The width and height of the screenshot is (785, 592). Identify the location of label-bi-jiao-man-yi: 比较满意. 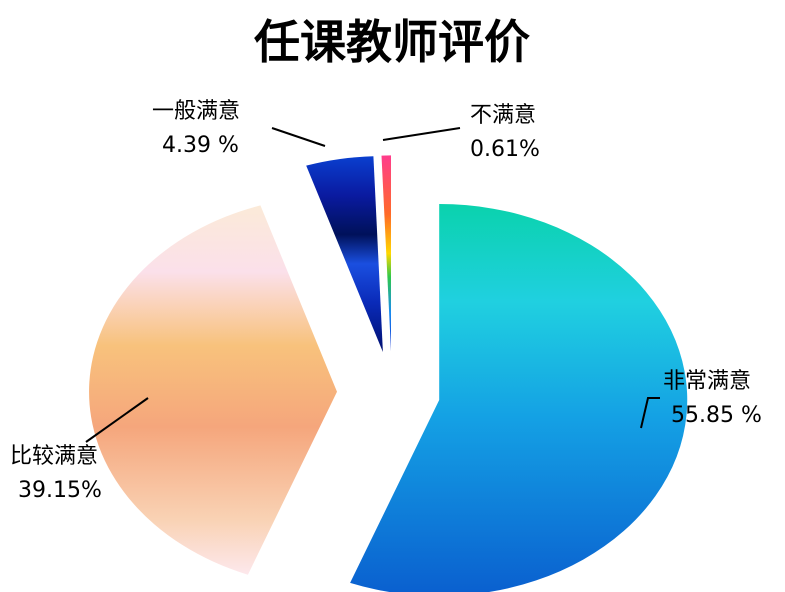
(54, 456).